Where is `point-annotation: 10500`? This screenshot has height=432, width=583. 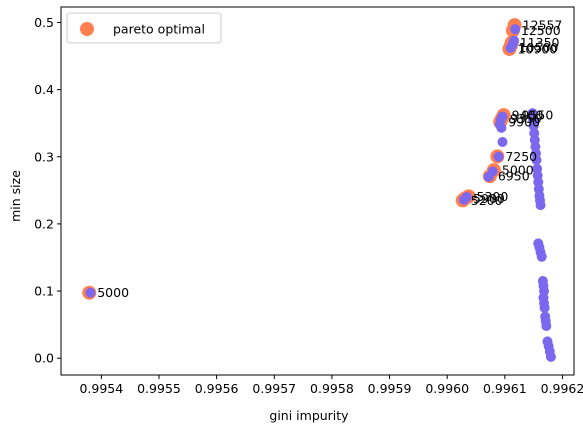
point-annotation: 10500 is located at coordinates (539, 47).